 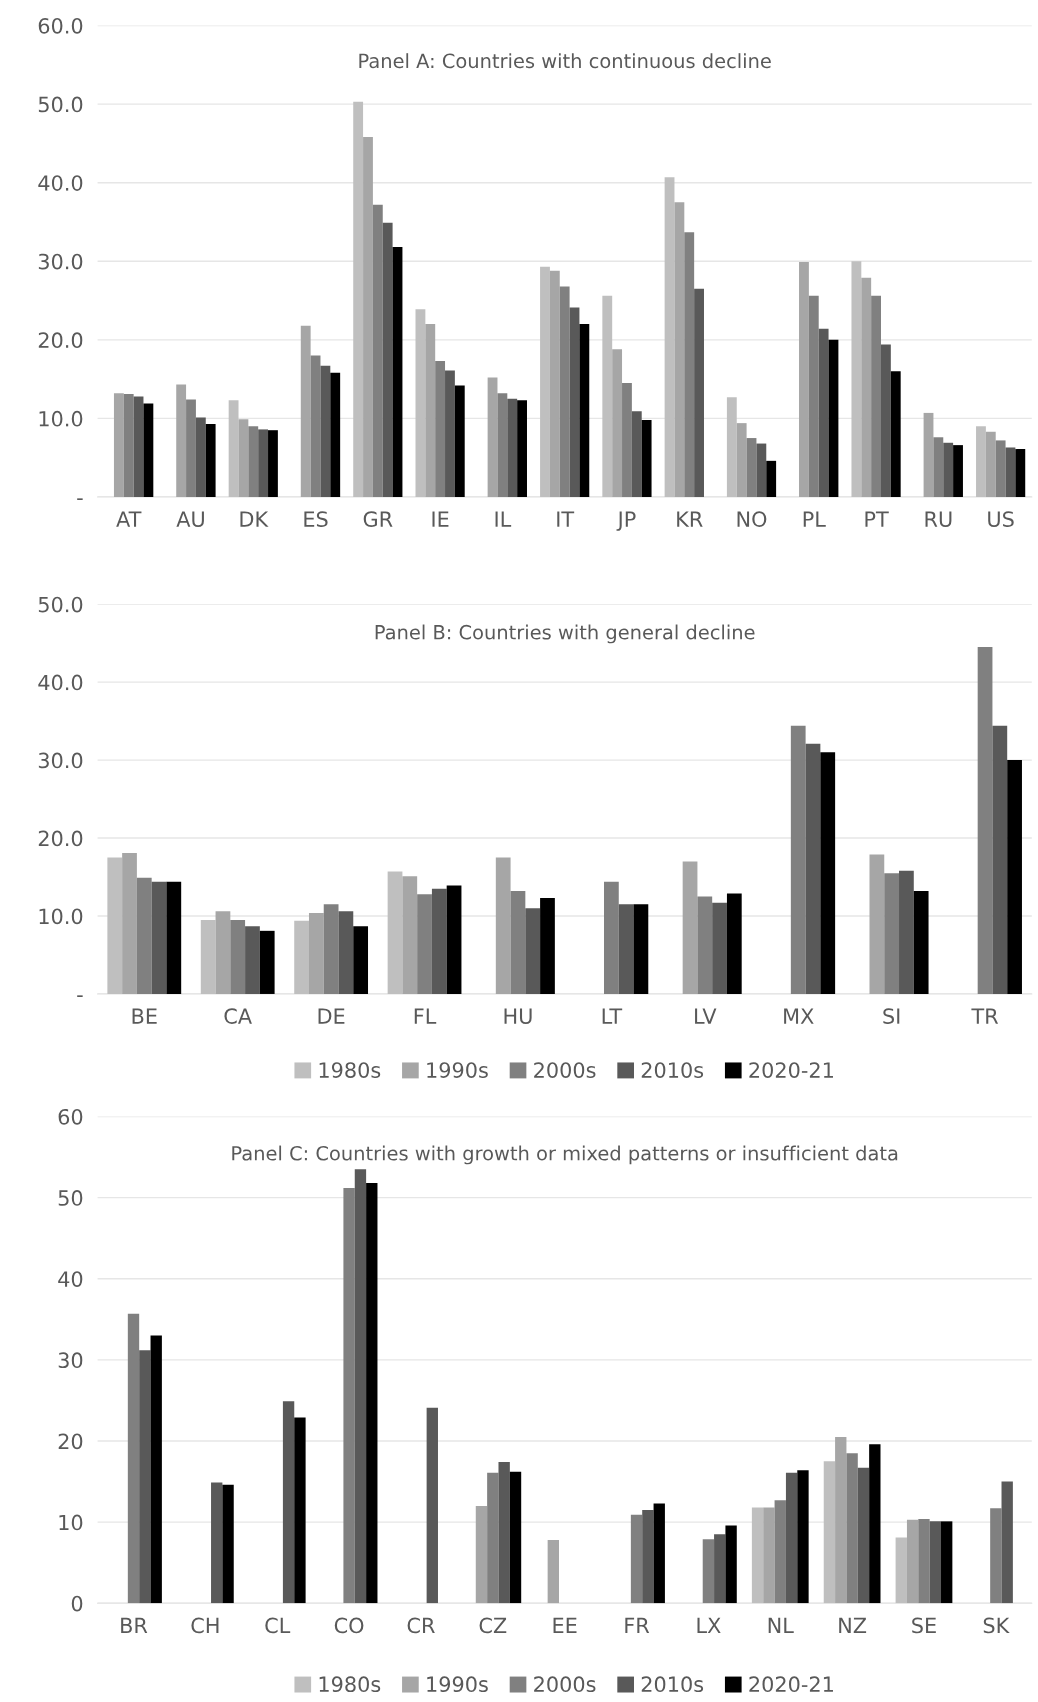 I want to click on text: Panel C: Countries with growth or mixed patterns or insufficient data, so click(x=565, y=1155).